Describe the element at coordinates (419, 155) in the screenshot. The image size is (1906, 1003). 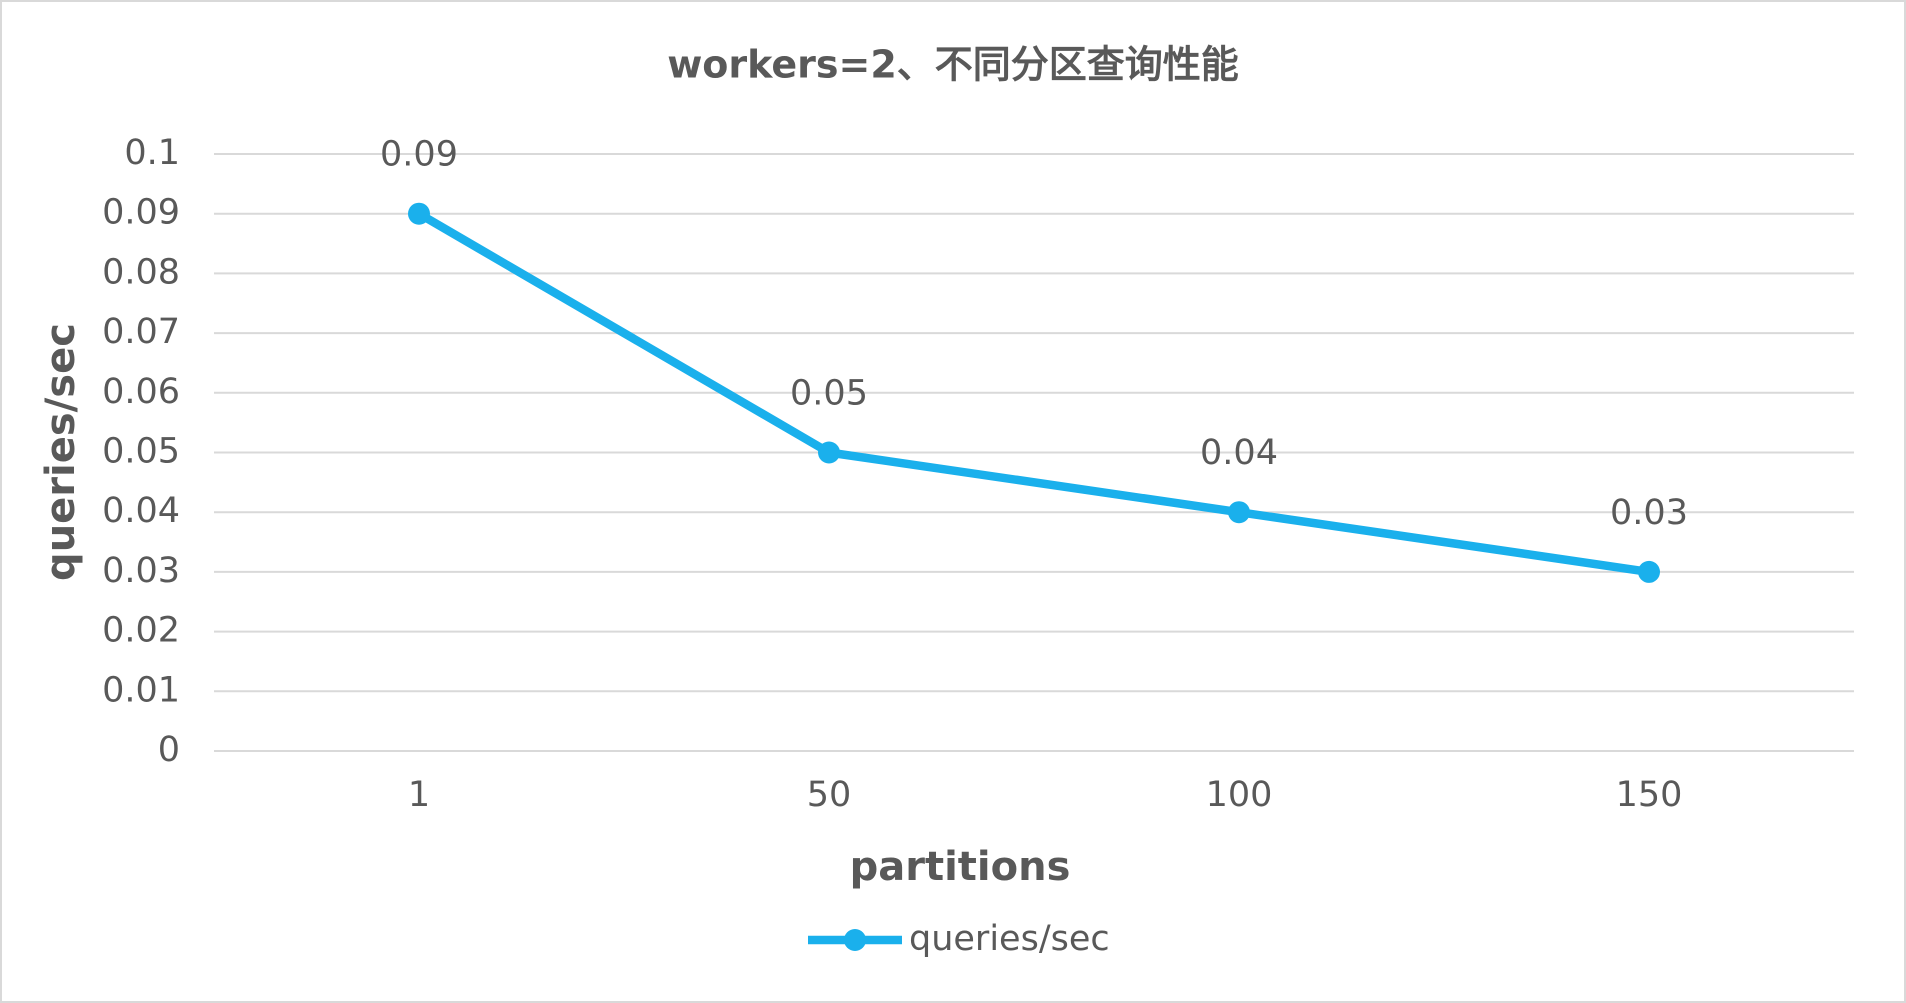
I see `data-label: 0.09` at that location.